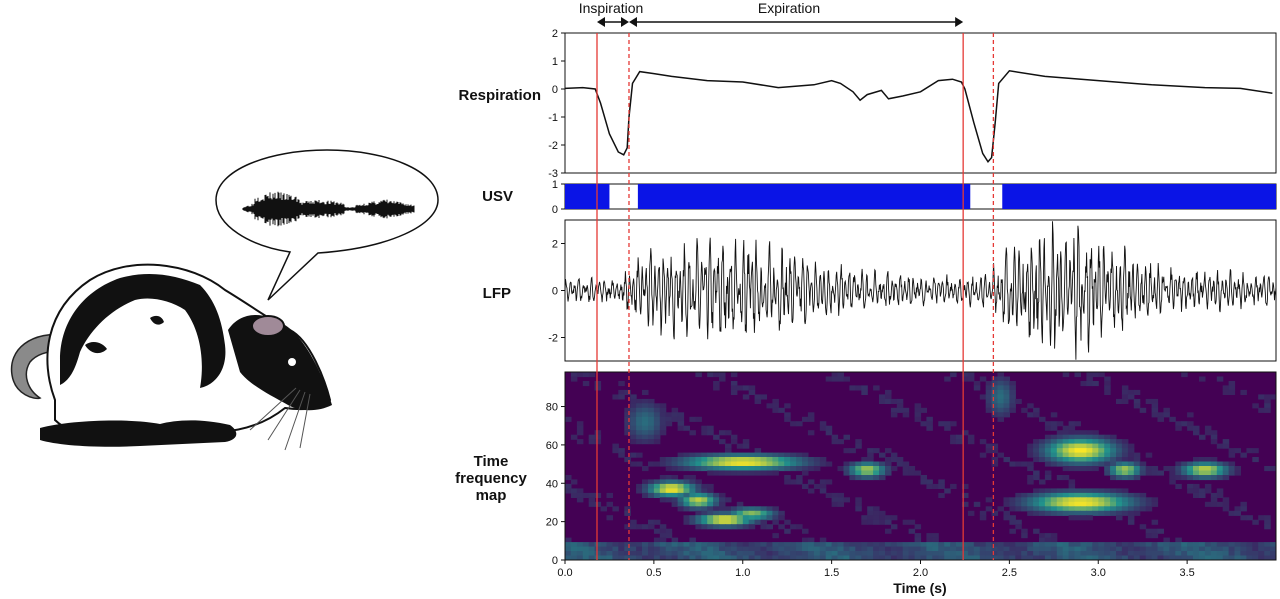  What do you see at coordinates (742, 573) in the screenshot?
I see `x-tick-label: 1.0` at bounding box center [742, 573].